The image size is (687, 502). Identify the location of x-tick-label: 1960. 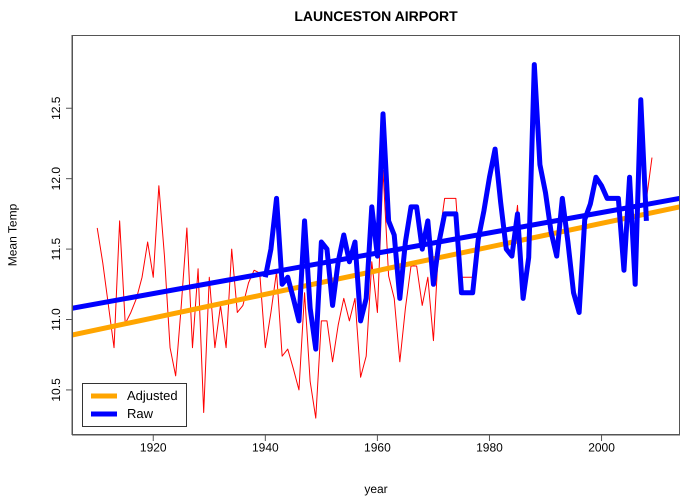
(378, 447).